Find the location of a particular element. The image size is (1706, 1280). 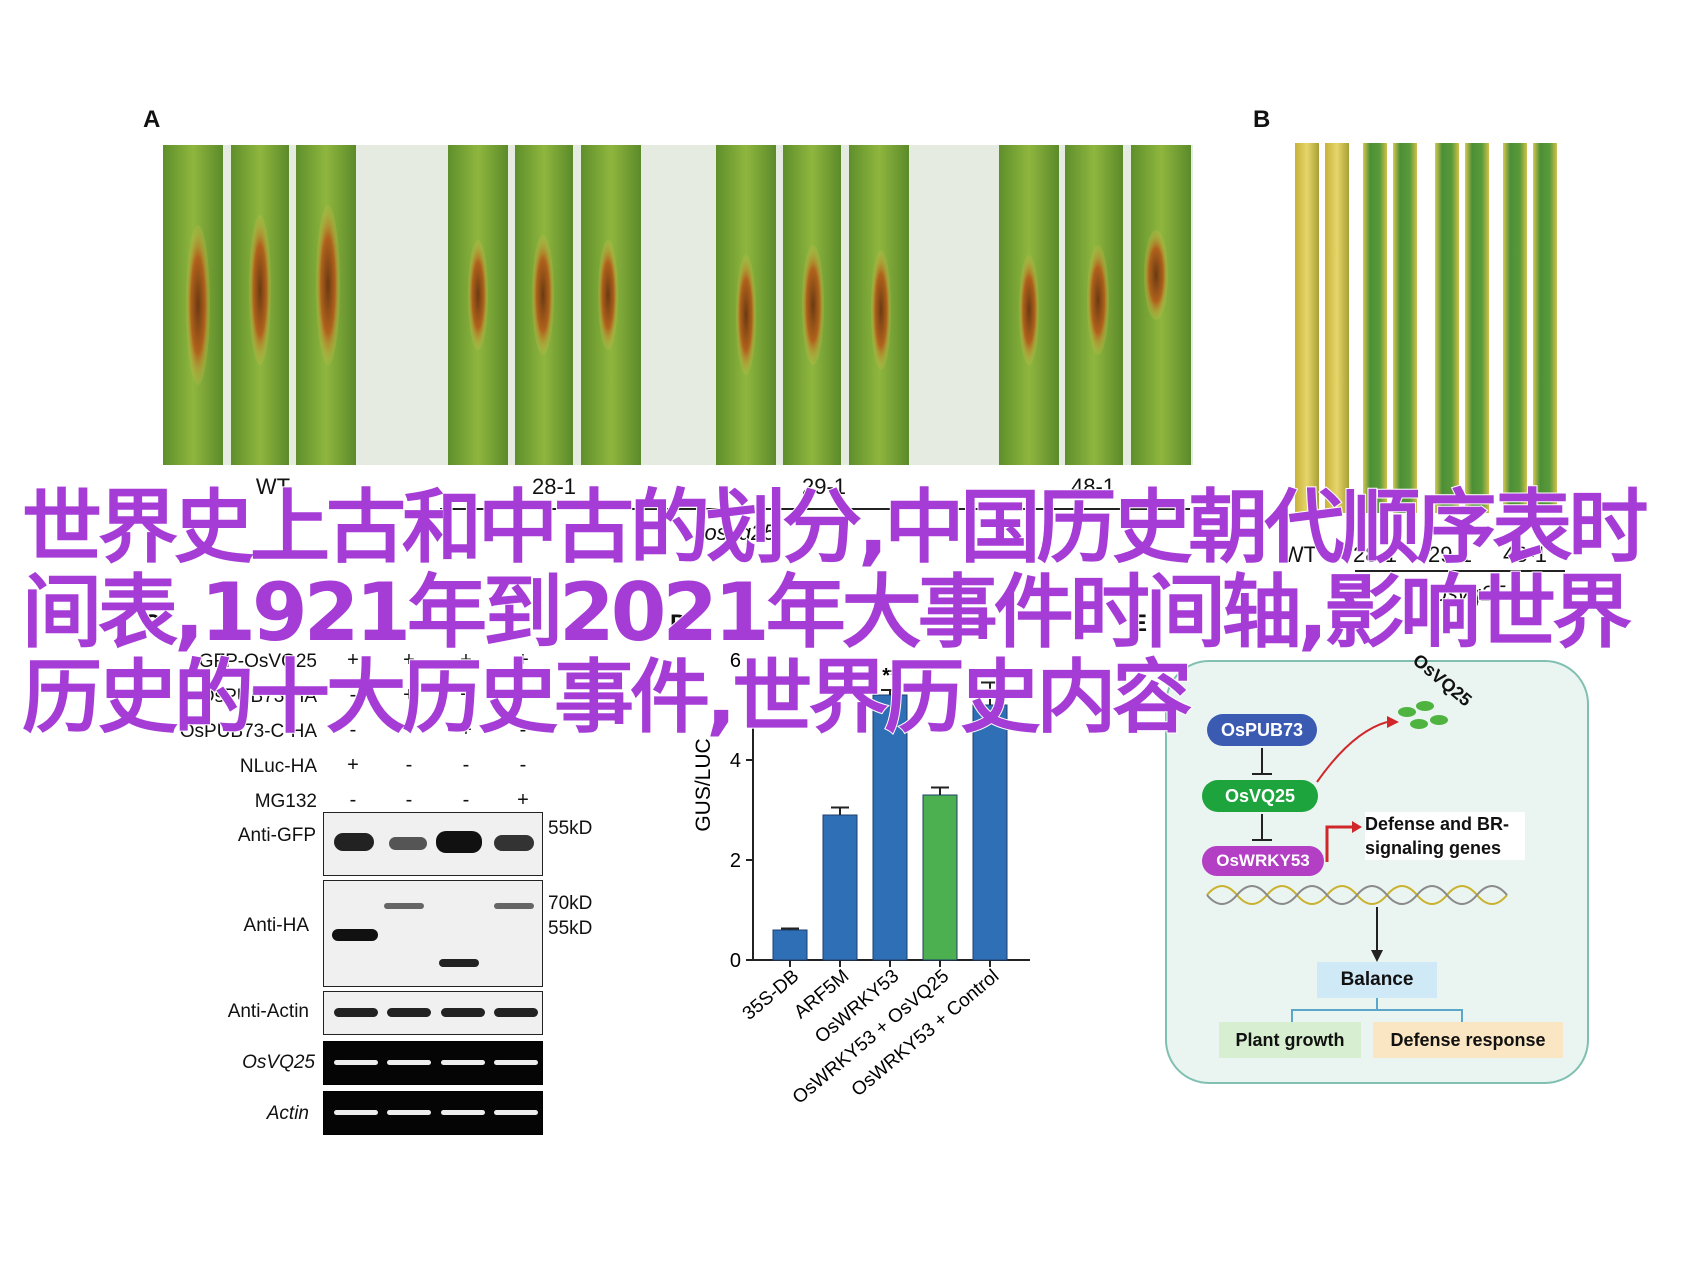

chart-y-tick-label: 0 is located at coordinates (735, 961).